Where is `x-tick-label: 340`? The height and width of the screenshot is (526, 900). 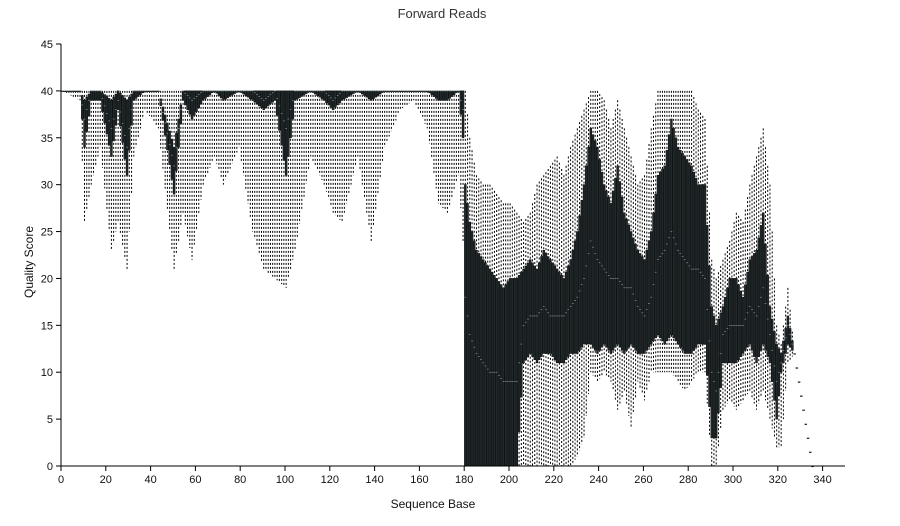 x-tick-label: 340 is located at coordinates (822, 480).